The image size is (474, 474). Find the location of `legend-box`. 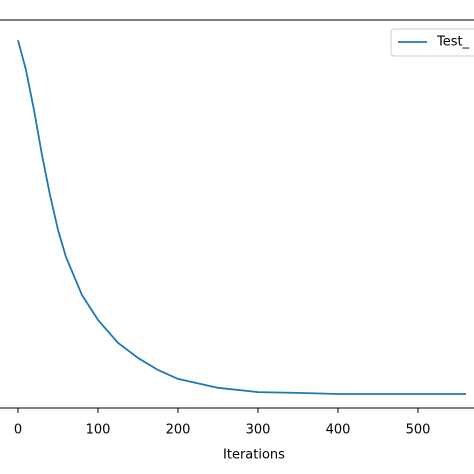

legend-box is located at coordinates (432, 42).